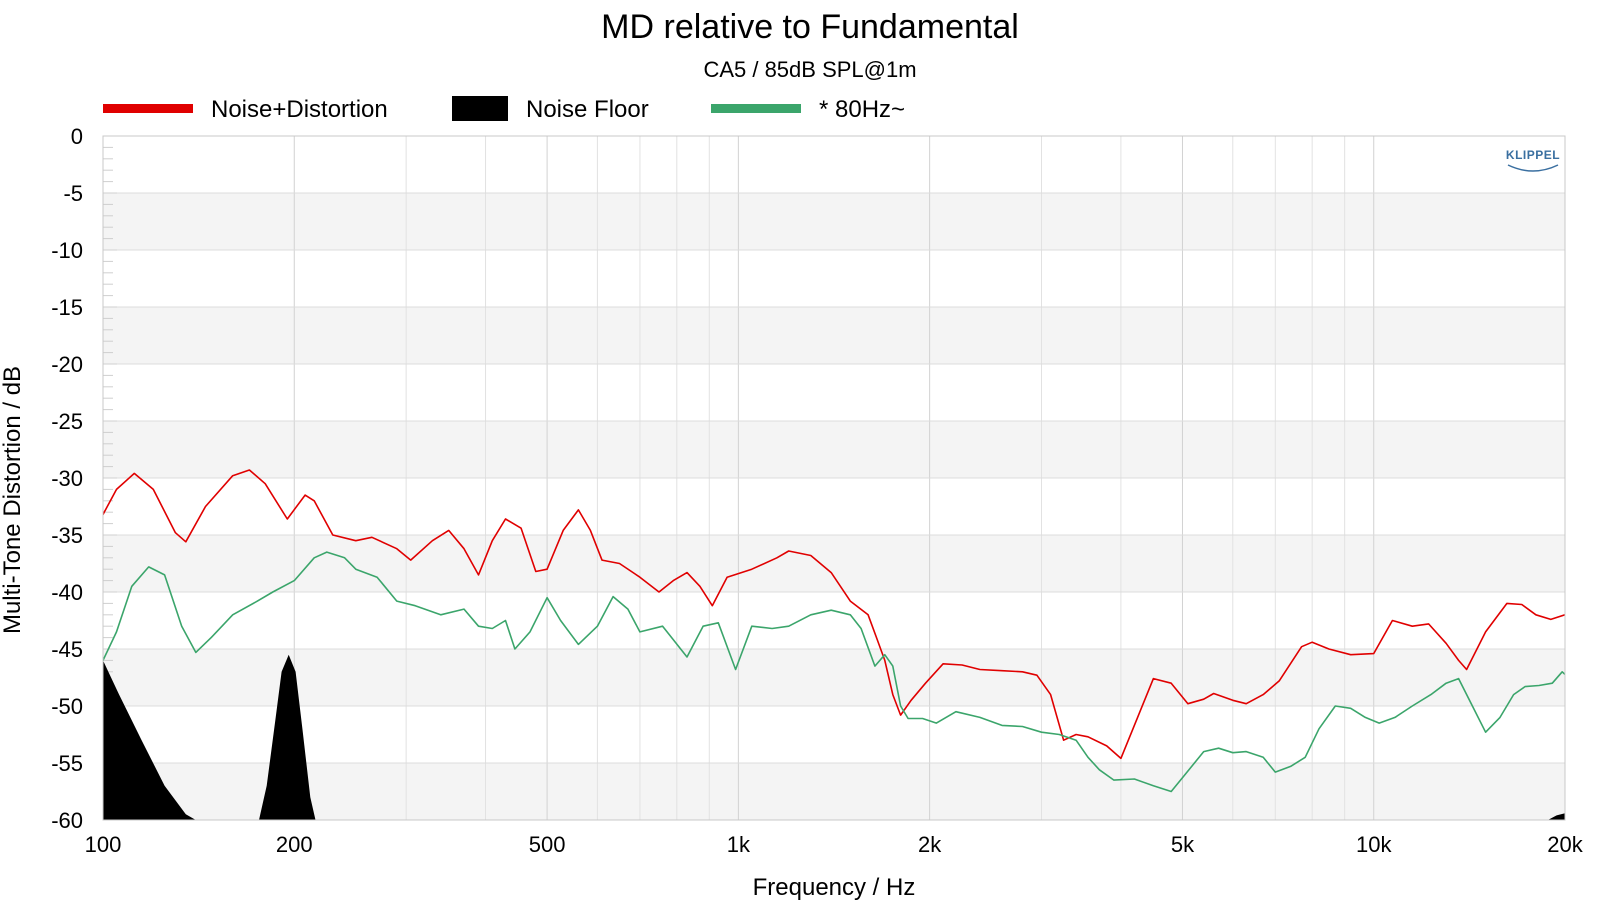 The height and width of the screenshot is (900, 1600). I want to click on legend-label-noise-floor: Noise Floor, so click(587, 109).